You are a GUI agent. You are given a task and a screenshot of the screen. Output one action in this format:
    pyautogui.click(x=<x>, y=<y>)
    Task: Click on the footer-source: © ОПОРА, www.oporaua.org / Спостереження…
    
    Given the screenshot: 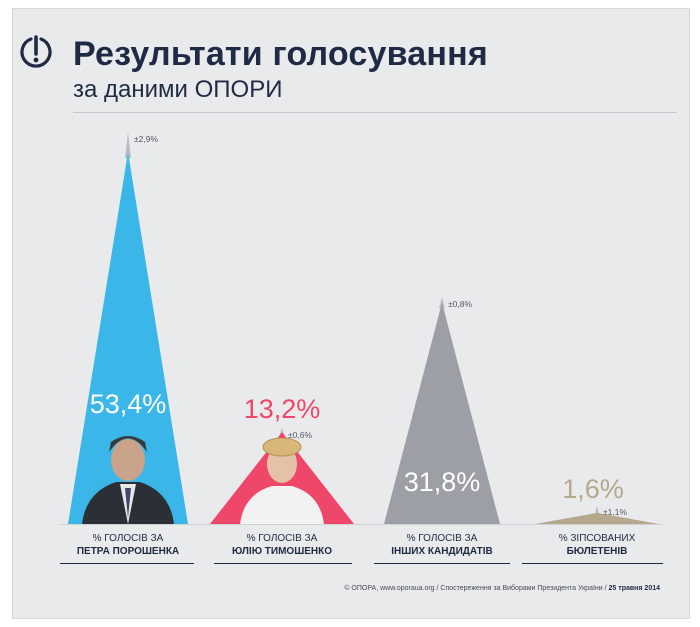 What is the action you would take?
    pyautogui.click(x=476, y=588)
    